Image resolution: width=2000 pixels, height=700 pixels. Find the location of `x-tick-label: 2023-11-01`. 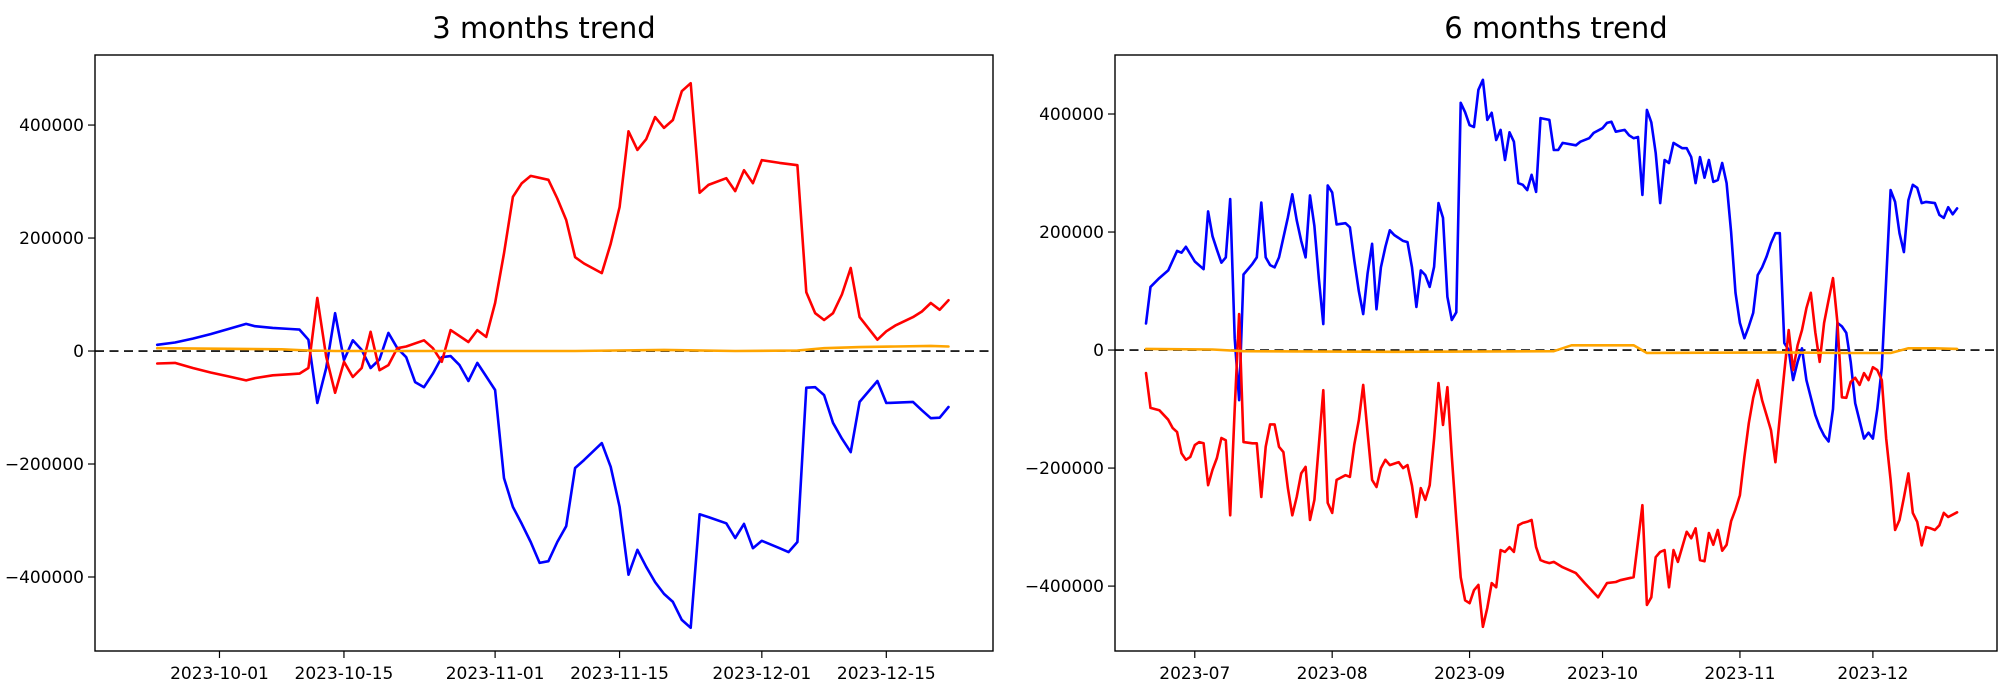

x-tick-label: 2023-11-01 is located at coordinates (495, 674).